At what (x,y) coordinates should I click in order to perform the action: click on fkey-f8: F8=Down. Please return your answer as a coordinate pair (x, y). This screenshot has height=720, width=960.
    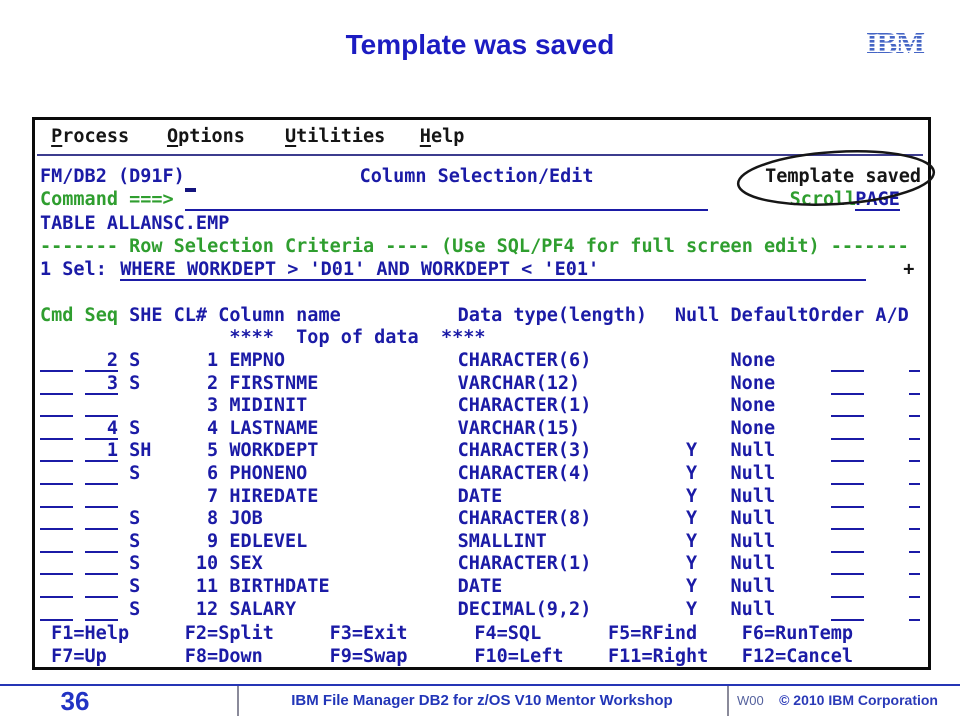
    Looking at the image, I should click on (223, 656).